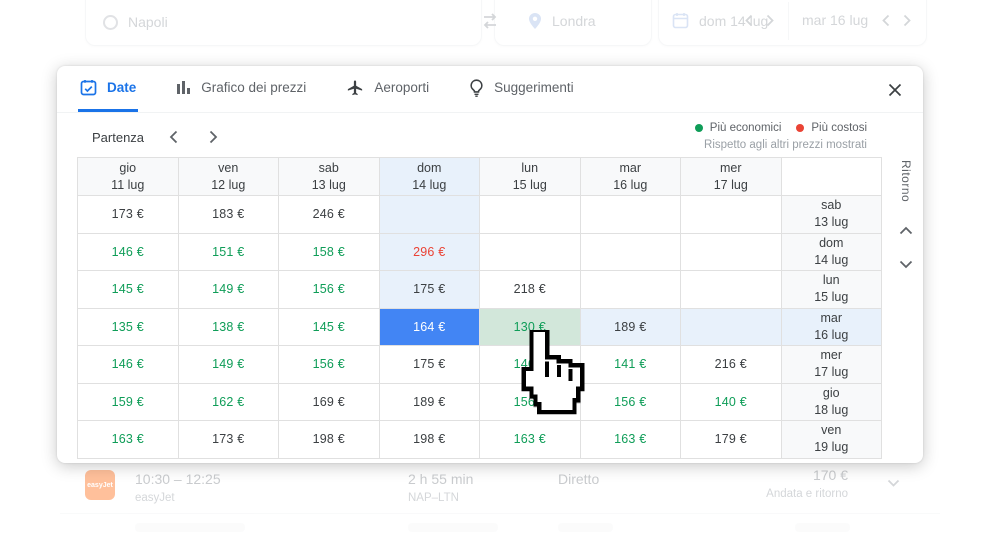 This screenshot has height=536, width=1000. I want to click on tab-suggestions: Suggerimenti, so click(521, 89).